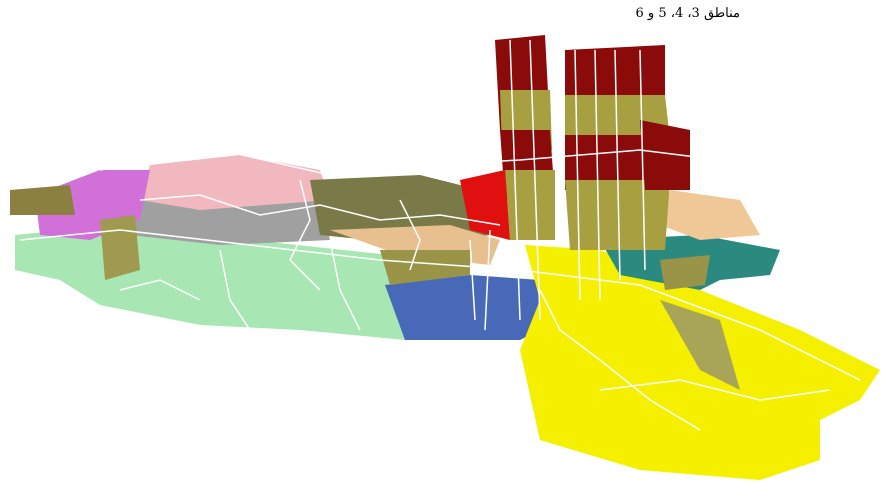 The height and width of the screenshot is (483, 883). Describe the element at coordinates (688, 13) in the screenshot. I see `caption: مناطق 3، 4، 5 و 6` at that location.